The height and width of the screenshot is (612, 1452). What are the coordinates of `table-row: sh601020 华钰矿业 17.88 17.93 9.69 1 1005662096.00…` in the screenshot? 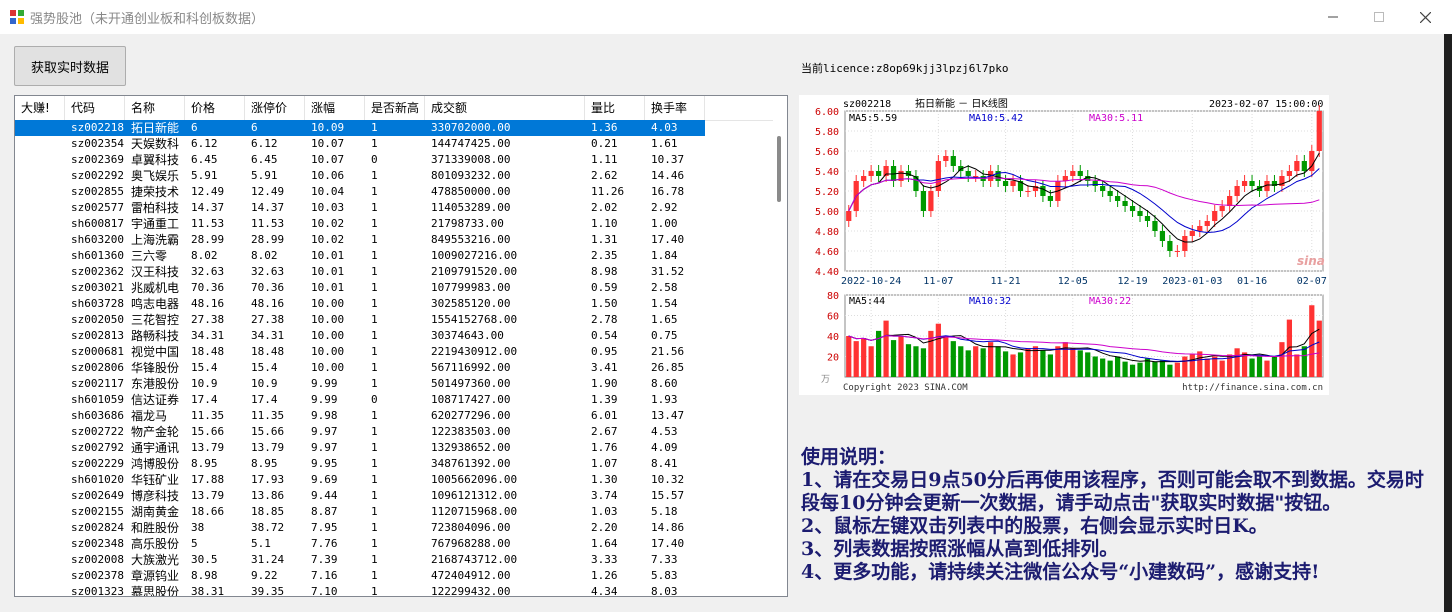 It's located at (394, 480).